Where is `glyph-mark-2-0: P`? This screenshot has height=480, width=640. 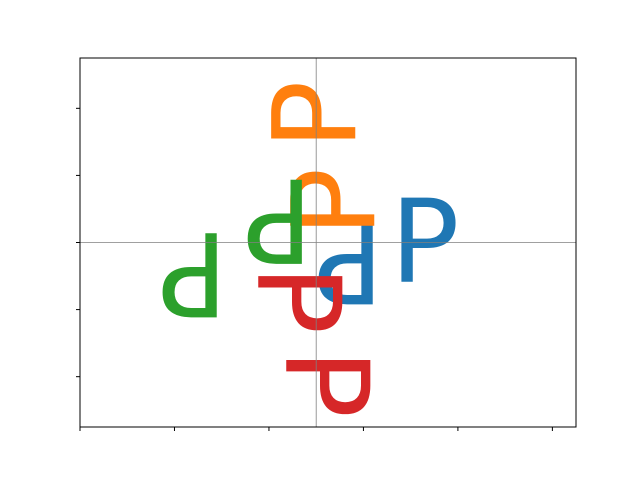 glyph-mark-2-0: P is located at coordinates (193, 273).